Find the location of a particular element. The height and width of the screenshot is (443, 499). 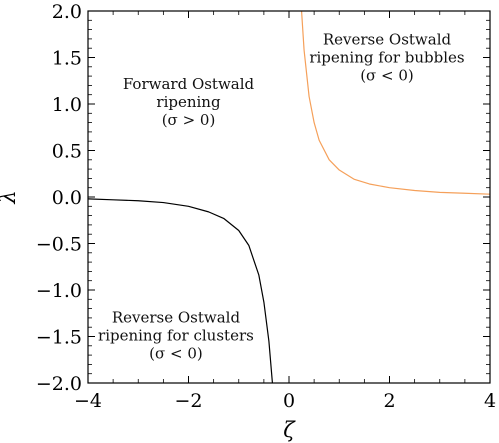

annotation-line: (σ > 0) is located at coordinates (189, 120).